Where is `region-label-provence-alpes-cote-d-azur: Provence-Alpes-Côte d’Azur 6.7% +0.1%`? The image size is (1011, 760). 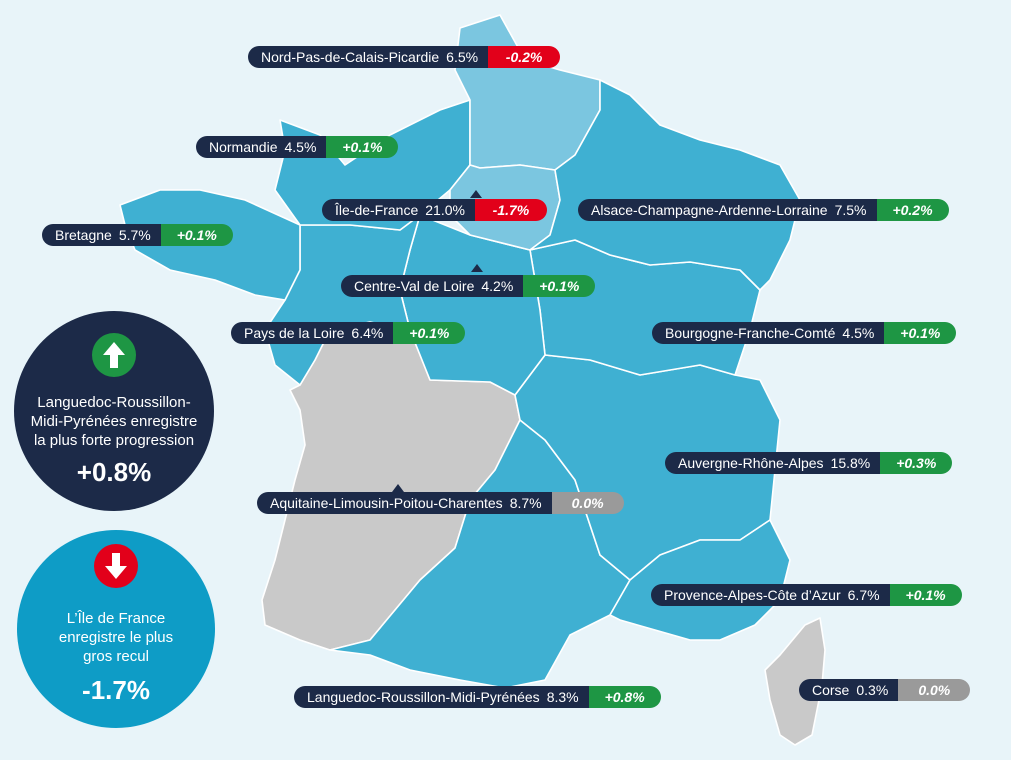 region-label-provence-alpes-cote-d-azur: Provence-Alpes-Côte d’Azur 6.7% +0.1% is located at coordinates (806, 595).